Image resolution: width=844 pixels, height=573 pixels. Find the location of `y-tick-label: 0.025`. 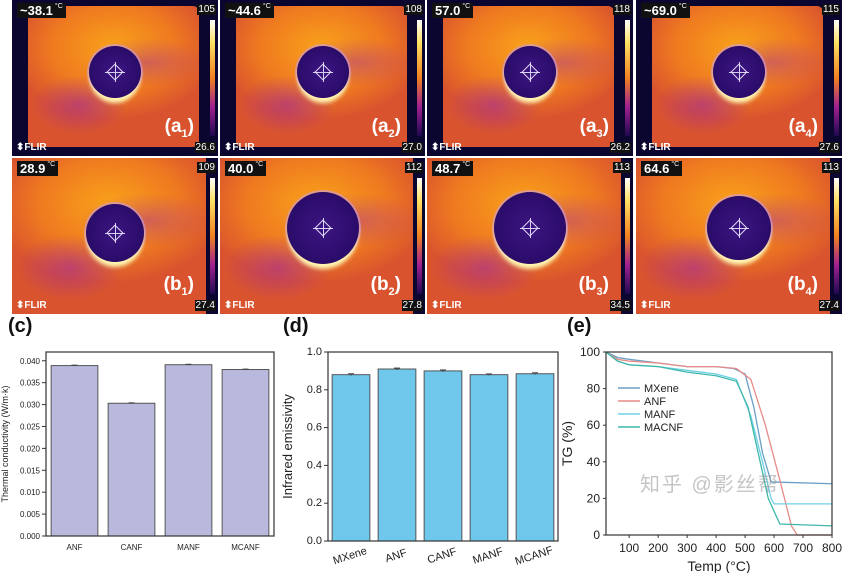

y-tick-label: 0.025 is located at coordinates (30, 426).